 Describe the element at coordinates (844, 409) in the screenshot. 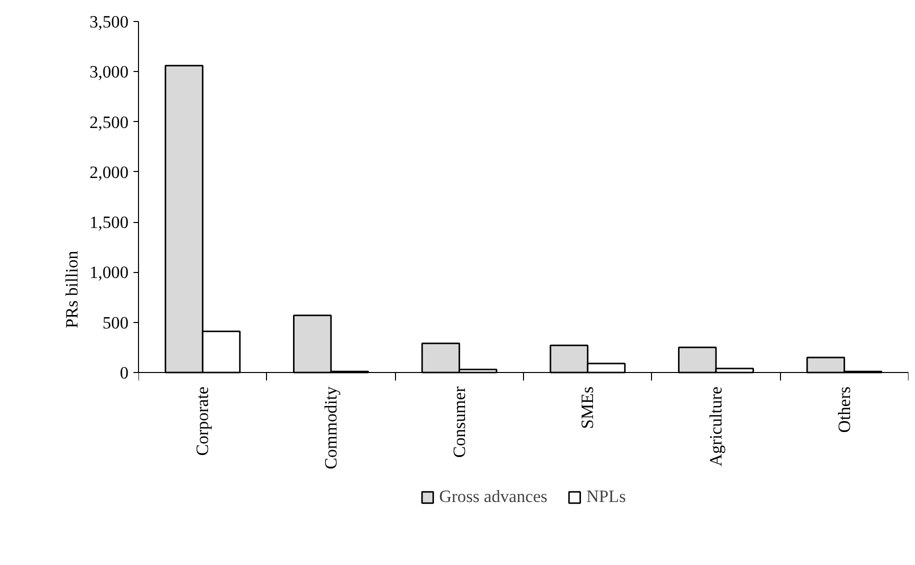

I see `x-tick-label: Others` at that location.